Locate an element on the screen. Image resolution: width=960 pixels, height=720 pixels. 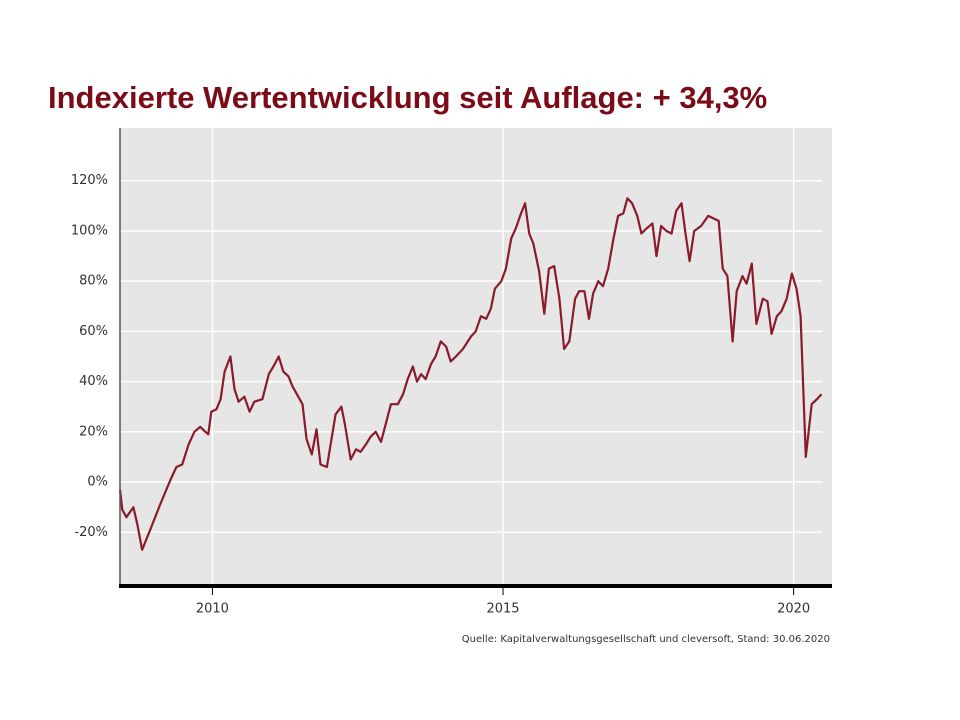
y-tick-label: 0% is located at coordinates (97, 482).